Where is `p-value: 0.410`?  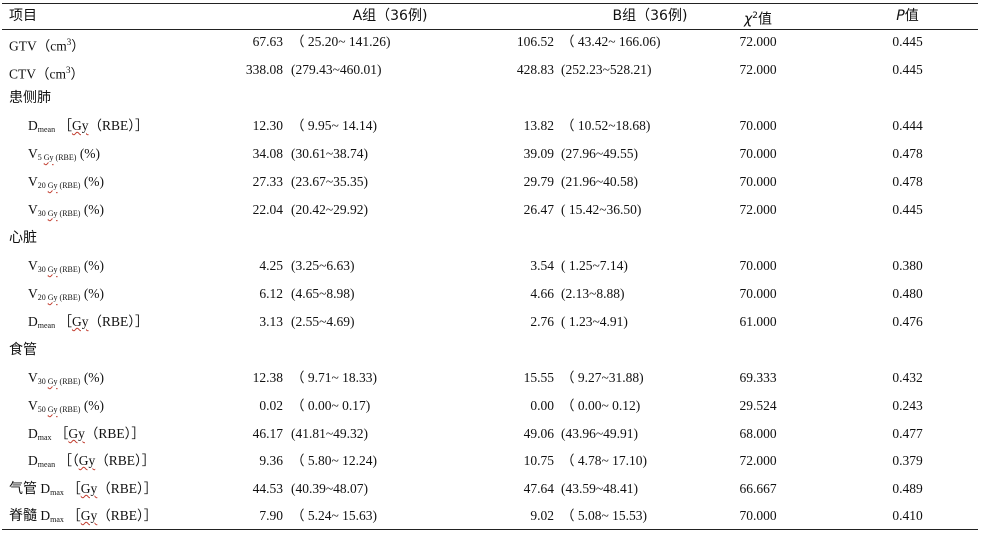 p-value: 0.410 is located at coordinates (907, 515).